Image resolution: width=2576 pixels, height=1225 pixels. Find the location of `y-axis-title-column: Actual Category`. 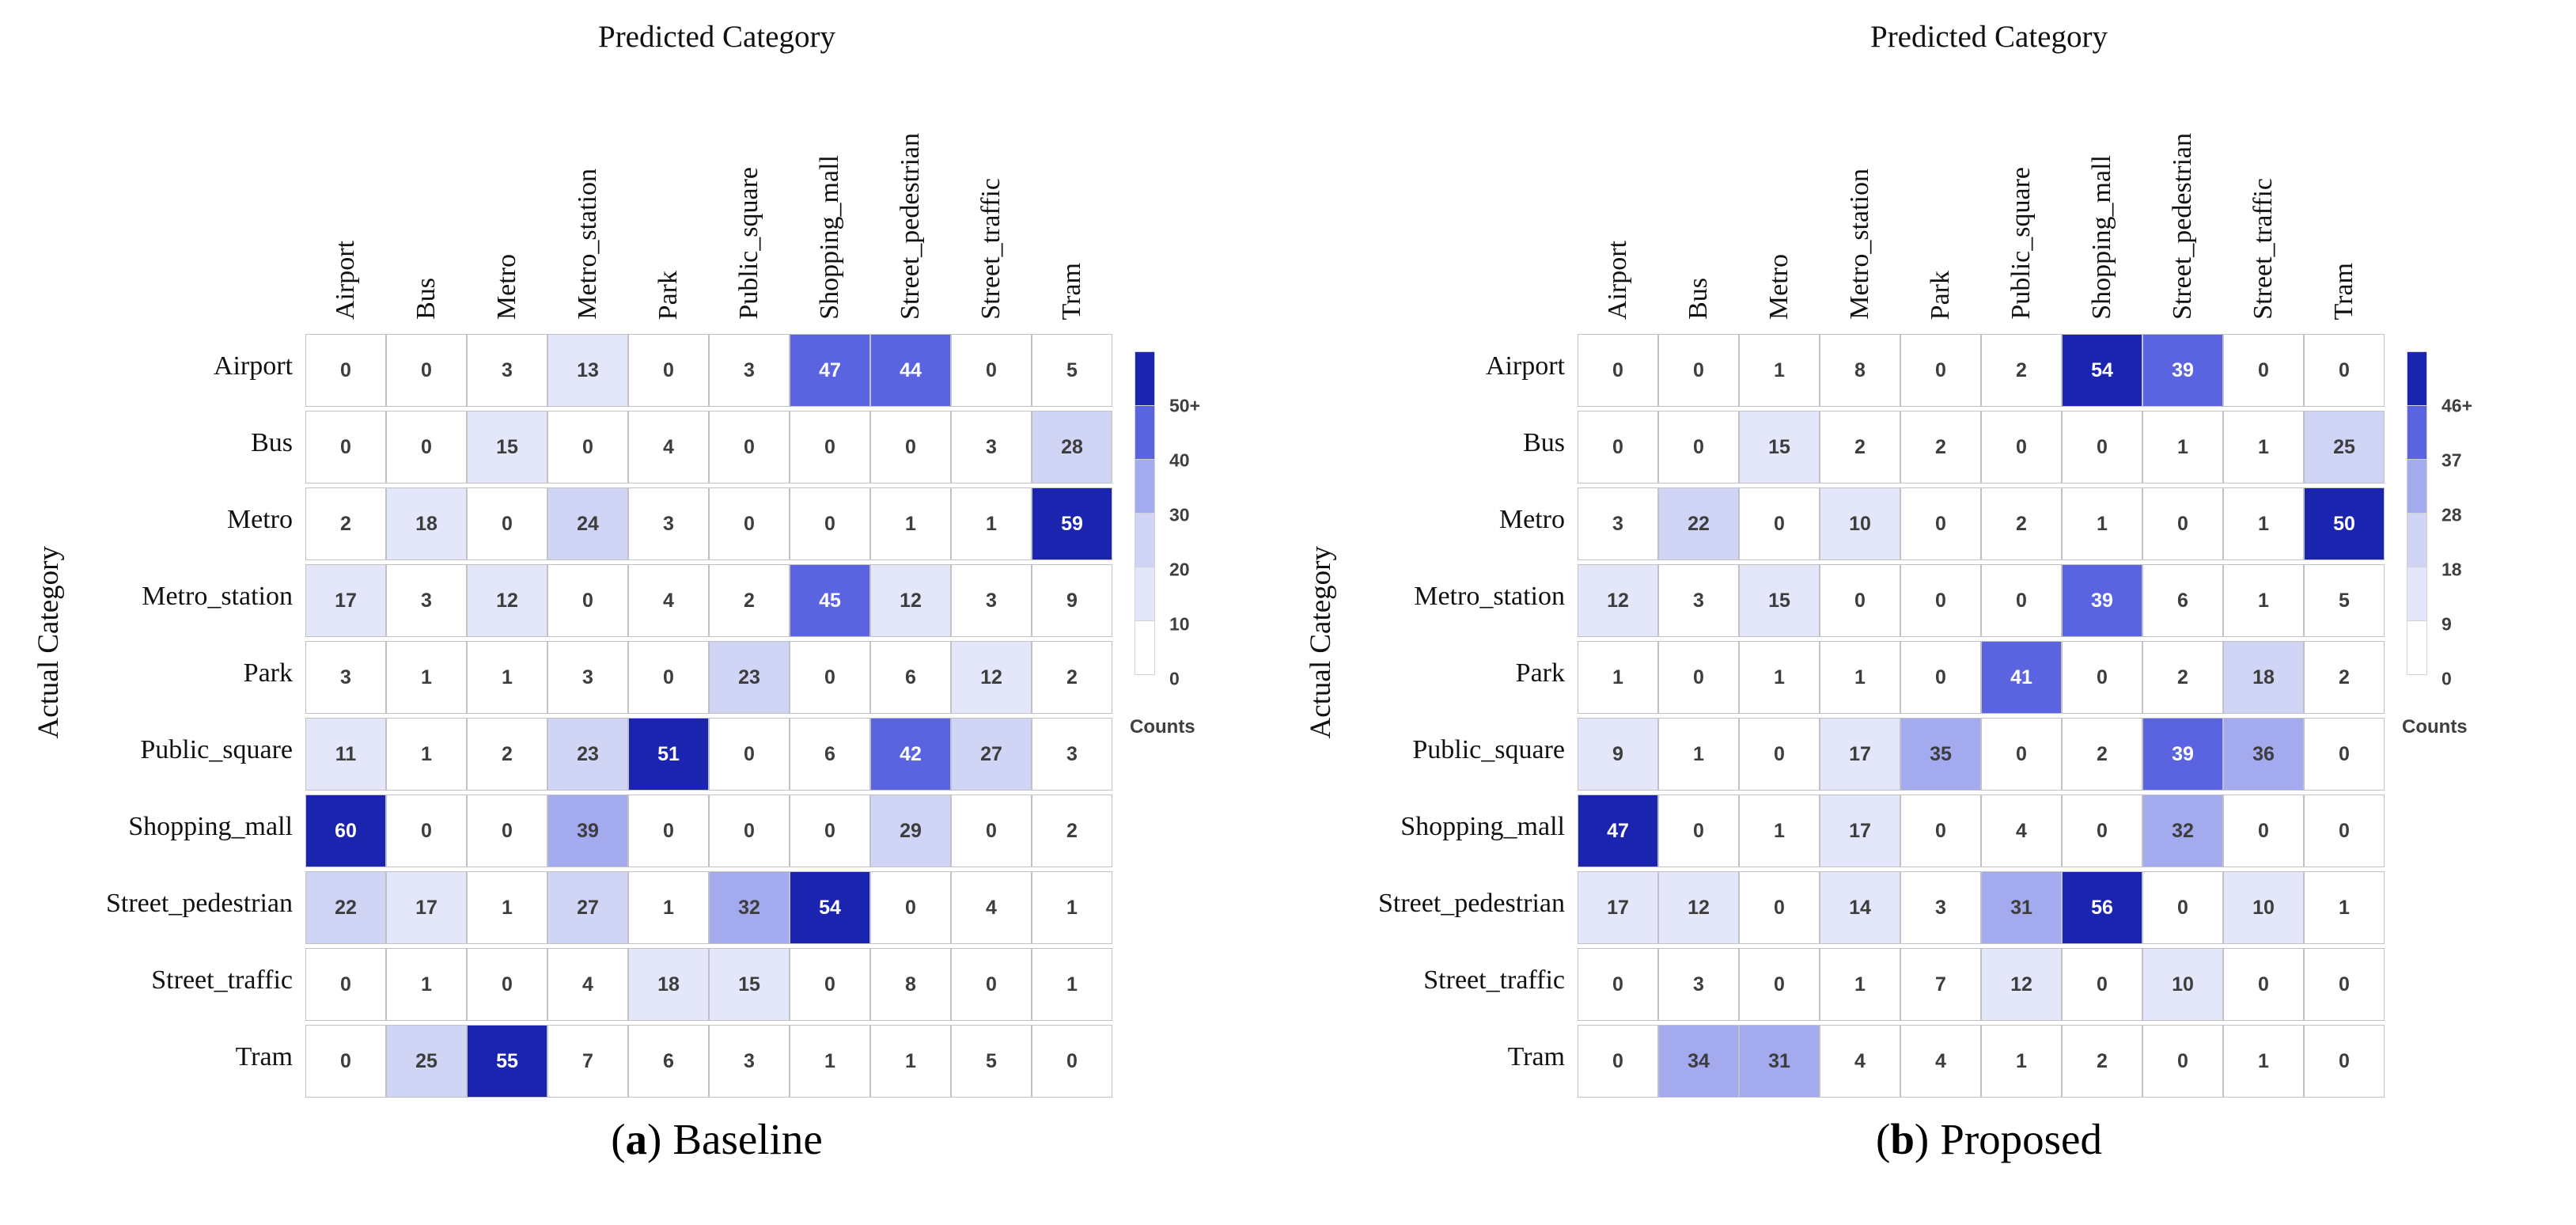

y-axis-title-column: Actual Category is located at coordinates (1320, 583).